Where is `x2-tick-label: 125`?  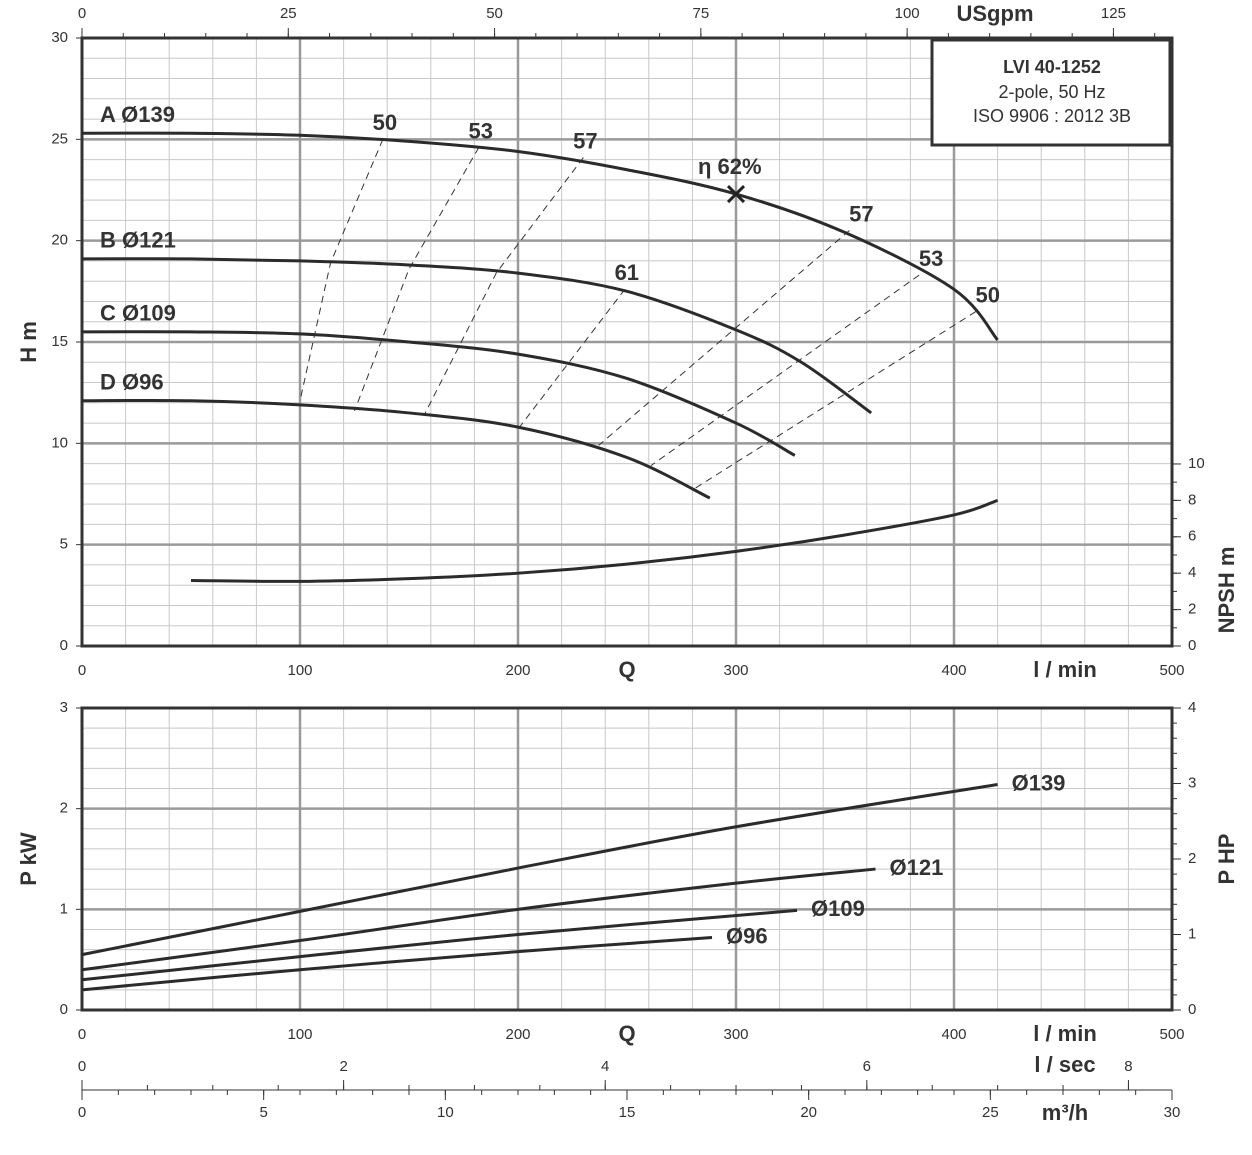
x2-tick-label: 125 is located at coordinates (1113, 13).